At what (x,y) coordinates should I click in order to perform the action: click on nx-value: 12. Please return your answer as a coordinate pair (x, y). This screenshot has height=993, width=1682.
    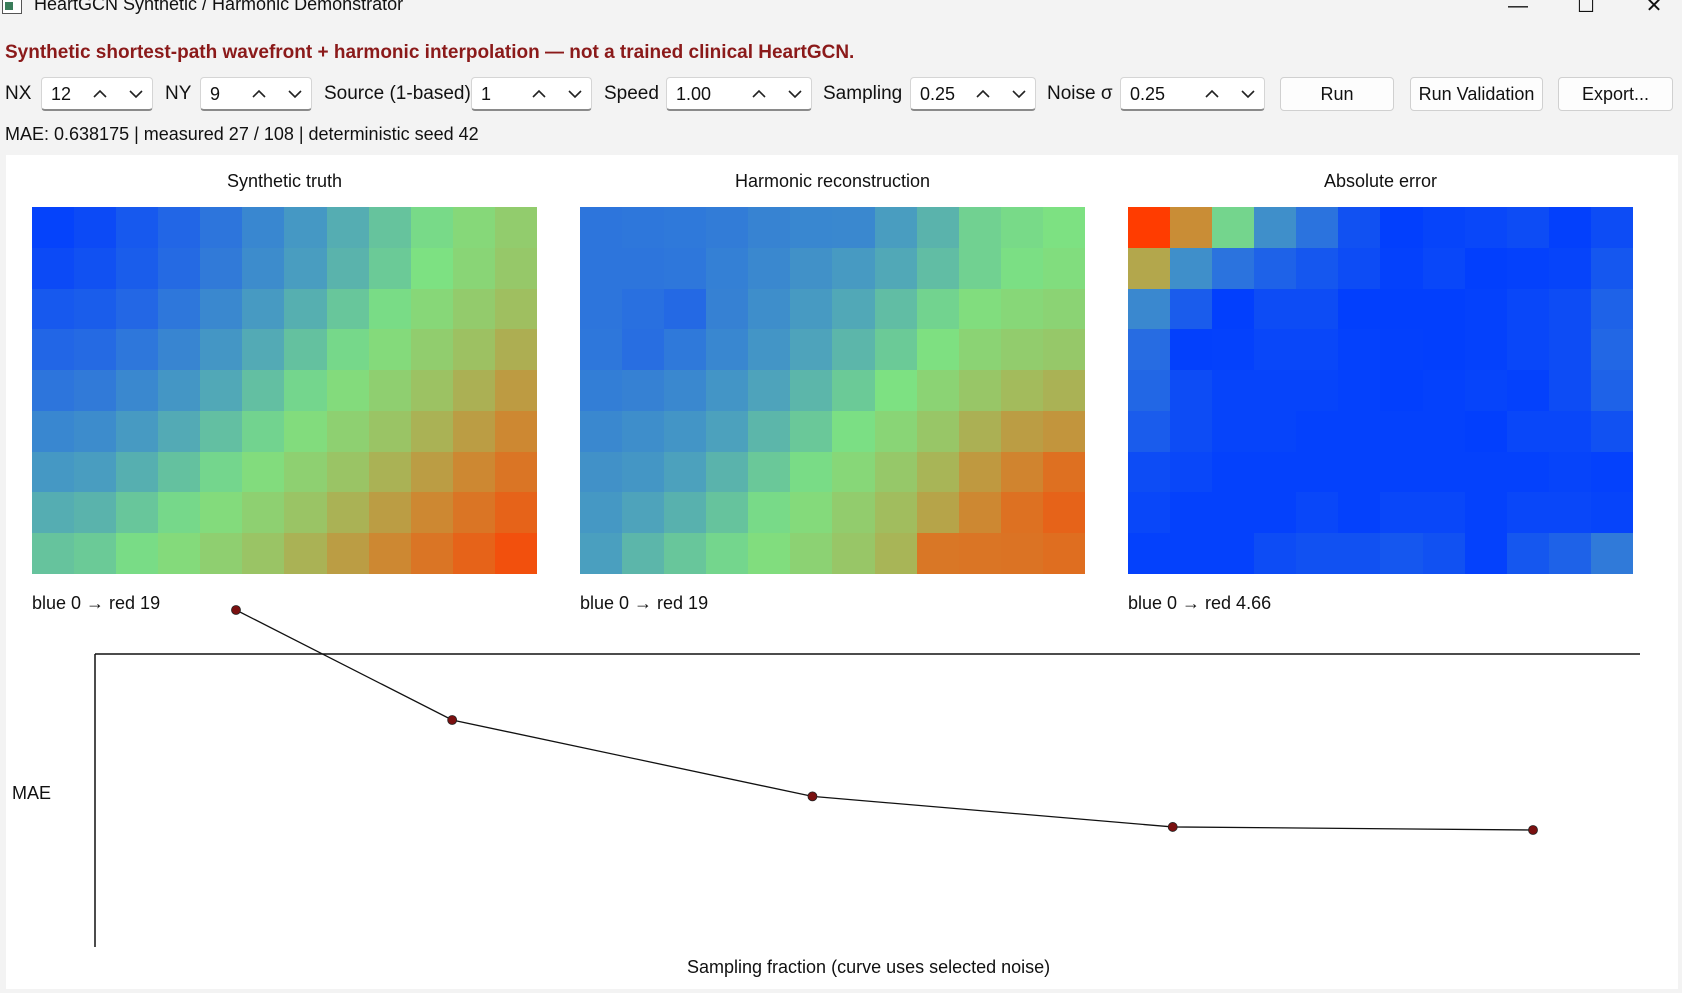
    Looking at the image, I should click on (61, 94).